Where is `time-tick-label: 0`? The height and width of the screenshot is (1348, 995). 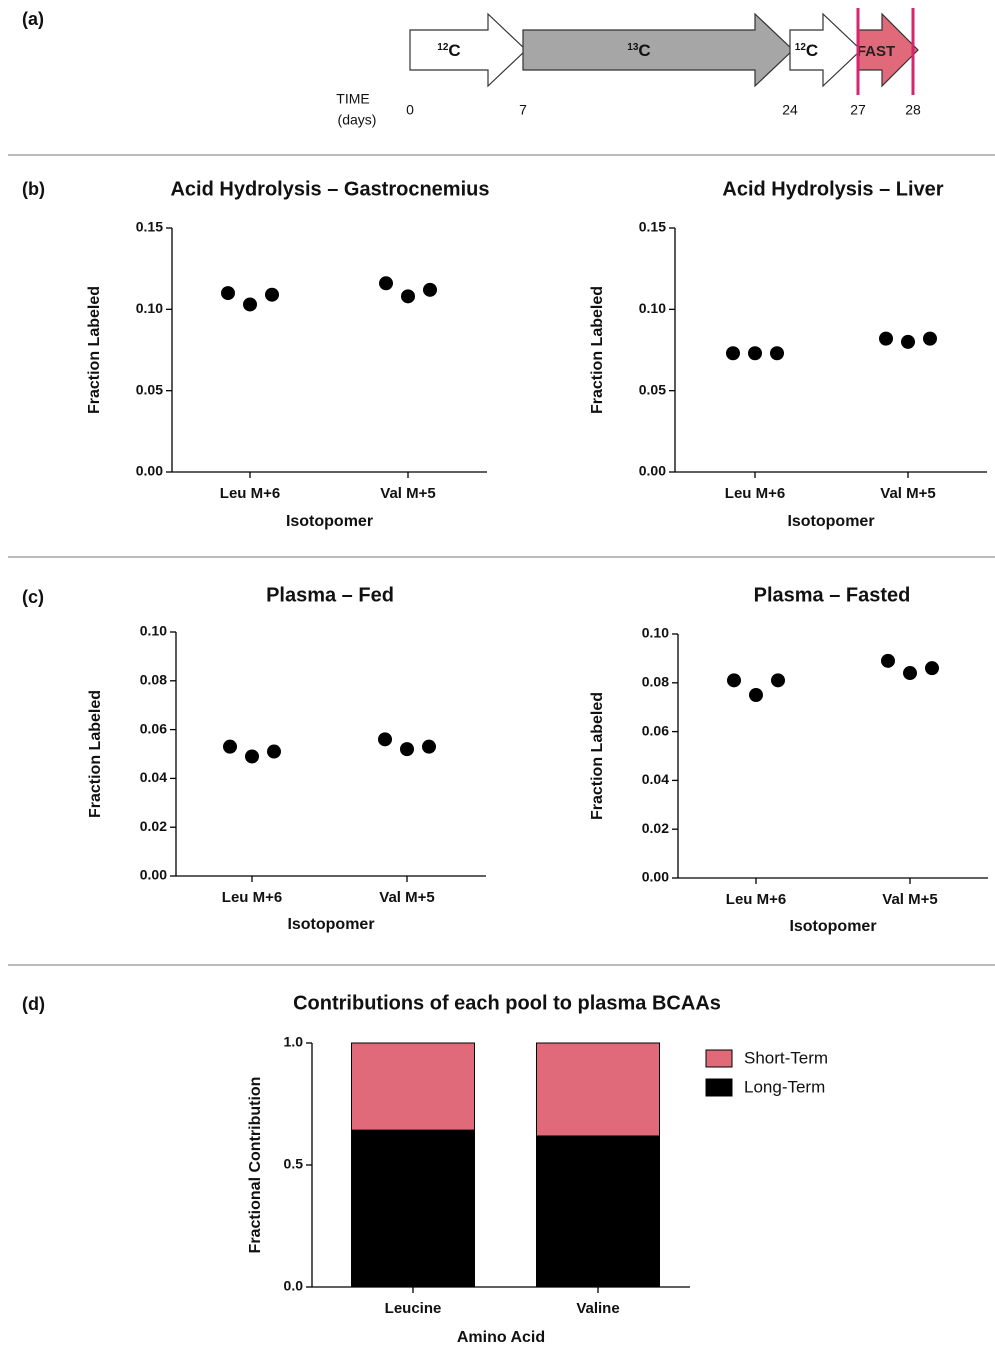
time-tick-label: 0 is located at coordinates (410, 110).